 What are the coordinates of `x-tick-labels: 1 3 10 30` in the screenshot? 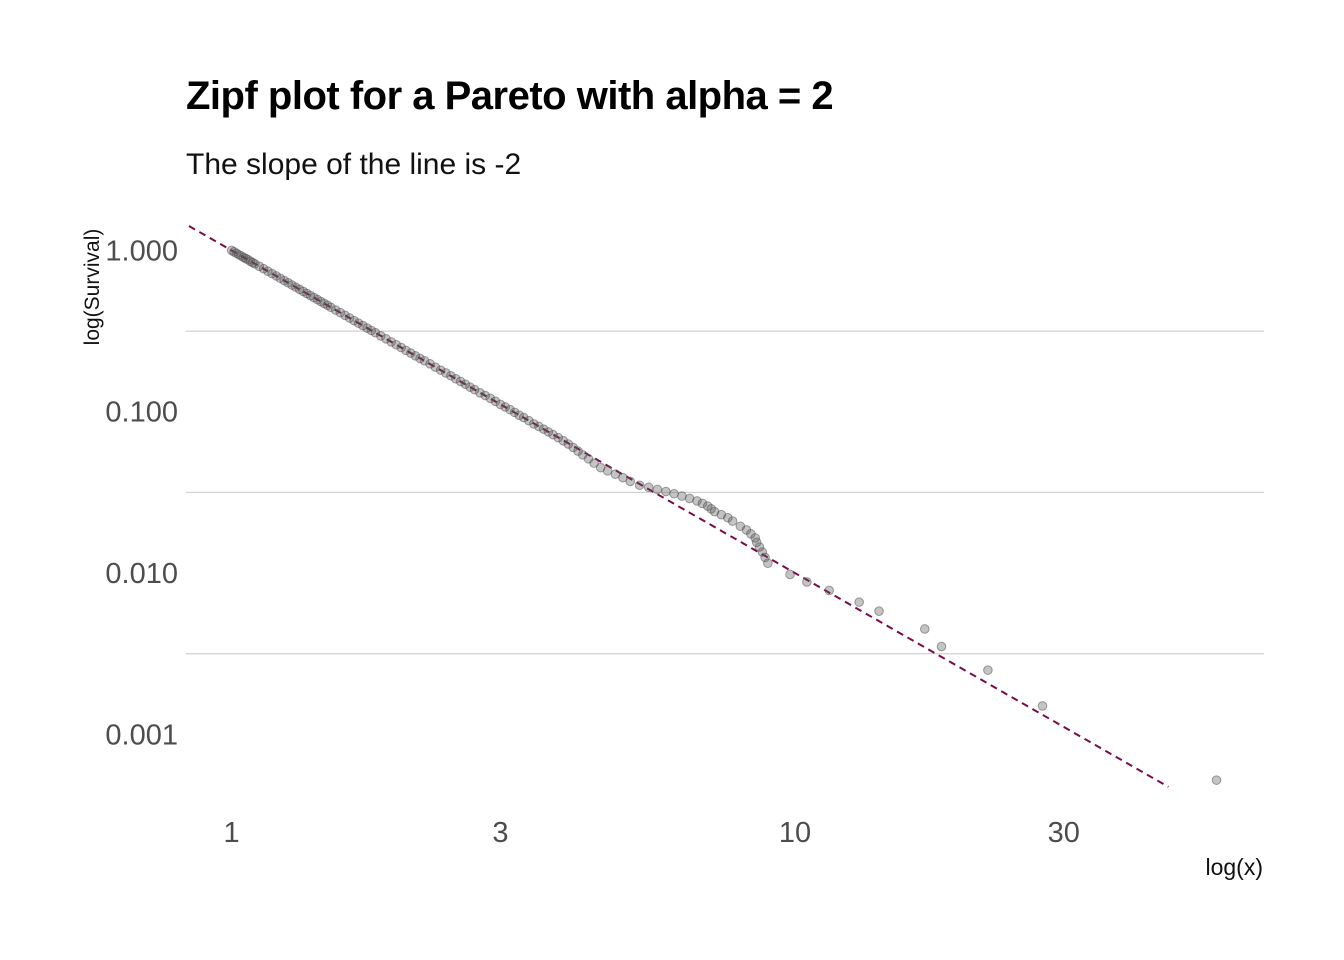 It's located at (652, 833).